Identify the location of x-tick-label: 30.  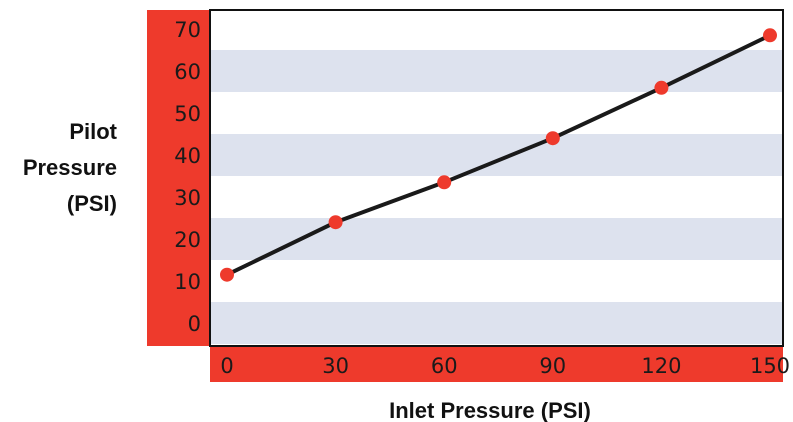
(335, 366).